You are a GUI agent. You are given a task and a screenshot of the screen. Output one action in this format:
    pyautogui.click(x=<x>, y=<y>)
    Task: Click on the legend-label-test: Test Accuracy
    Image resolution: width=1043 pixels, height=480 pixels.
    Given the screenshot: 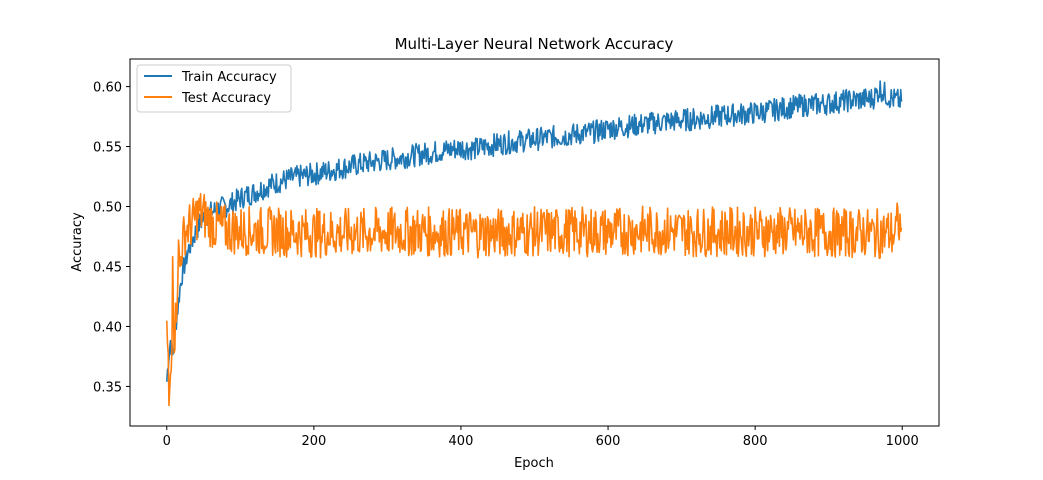 What is the action you would take?
    pyautogui.click(x=226, y=98)
    